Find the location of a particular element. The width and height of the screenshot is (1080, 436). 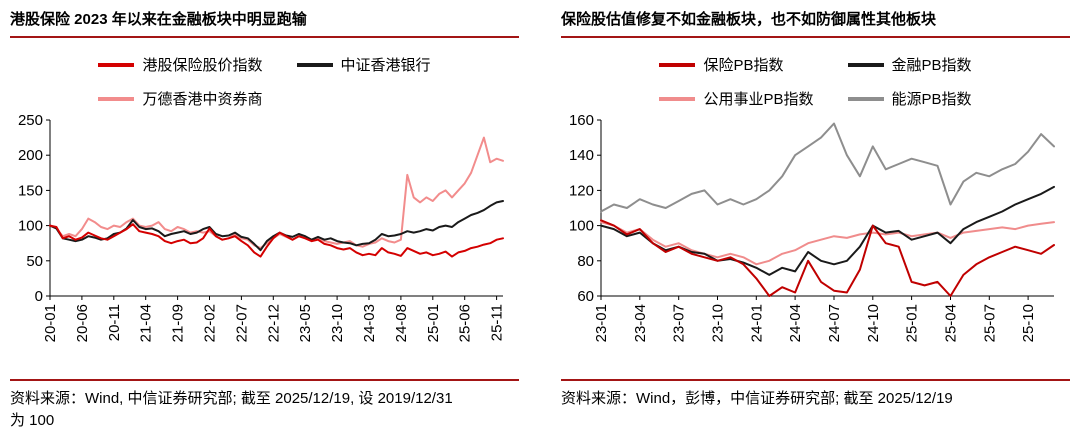

x-tick-label: 24-08 is located at coordinates (401, 323).